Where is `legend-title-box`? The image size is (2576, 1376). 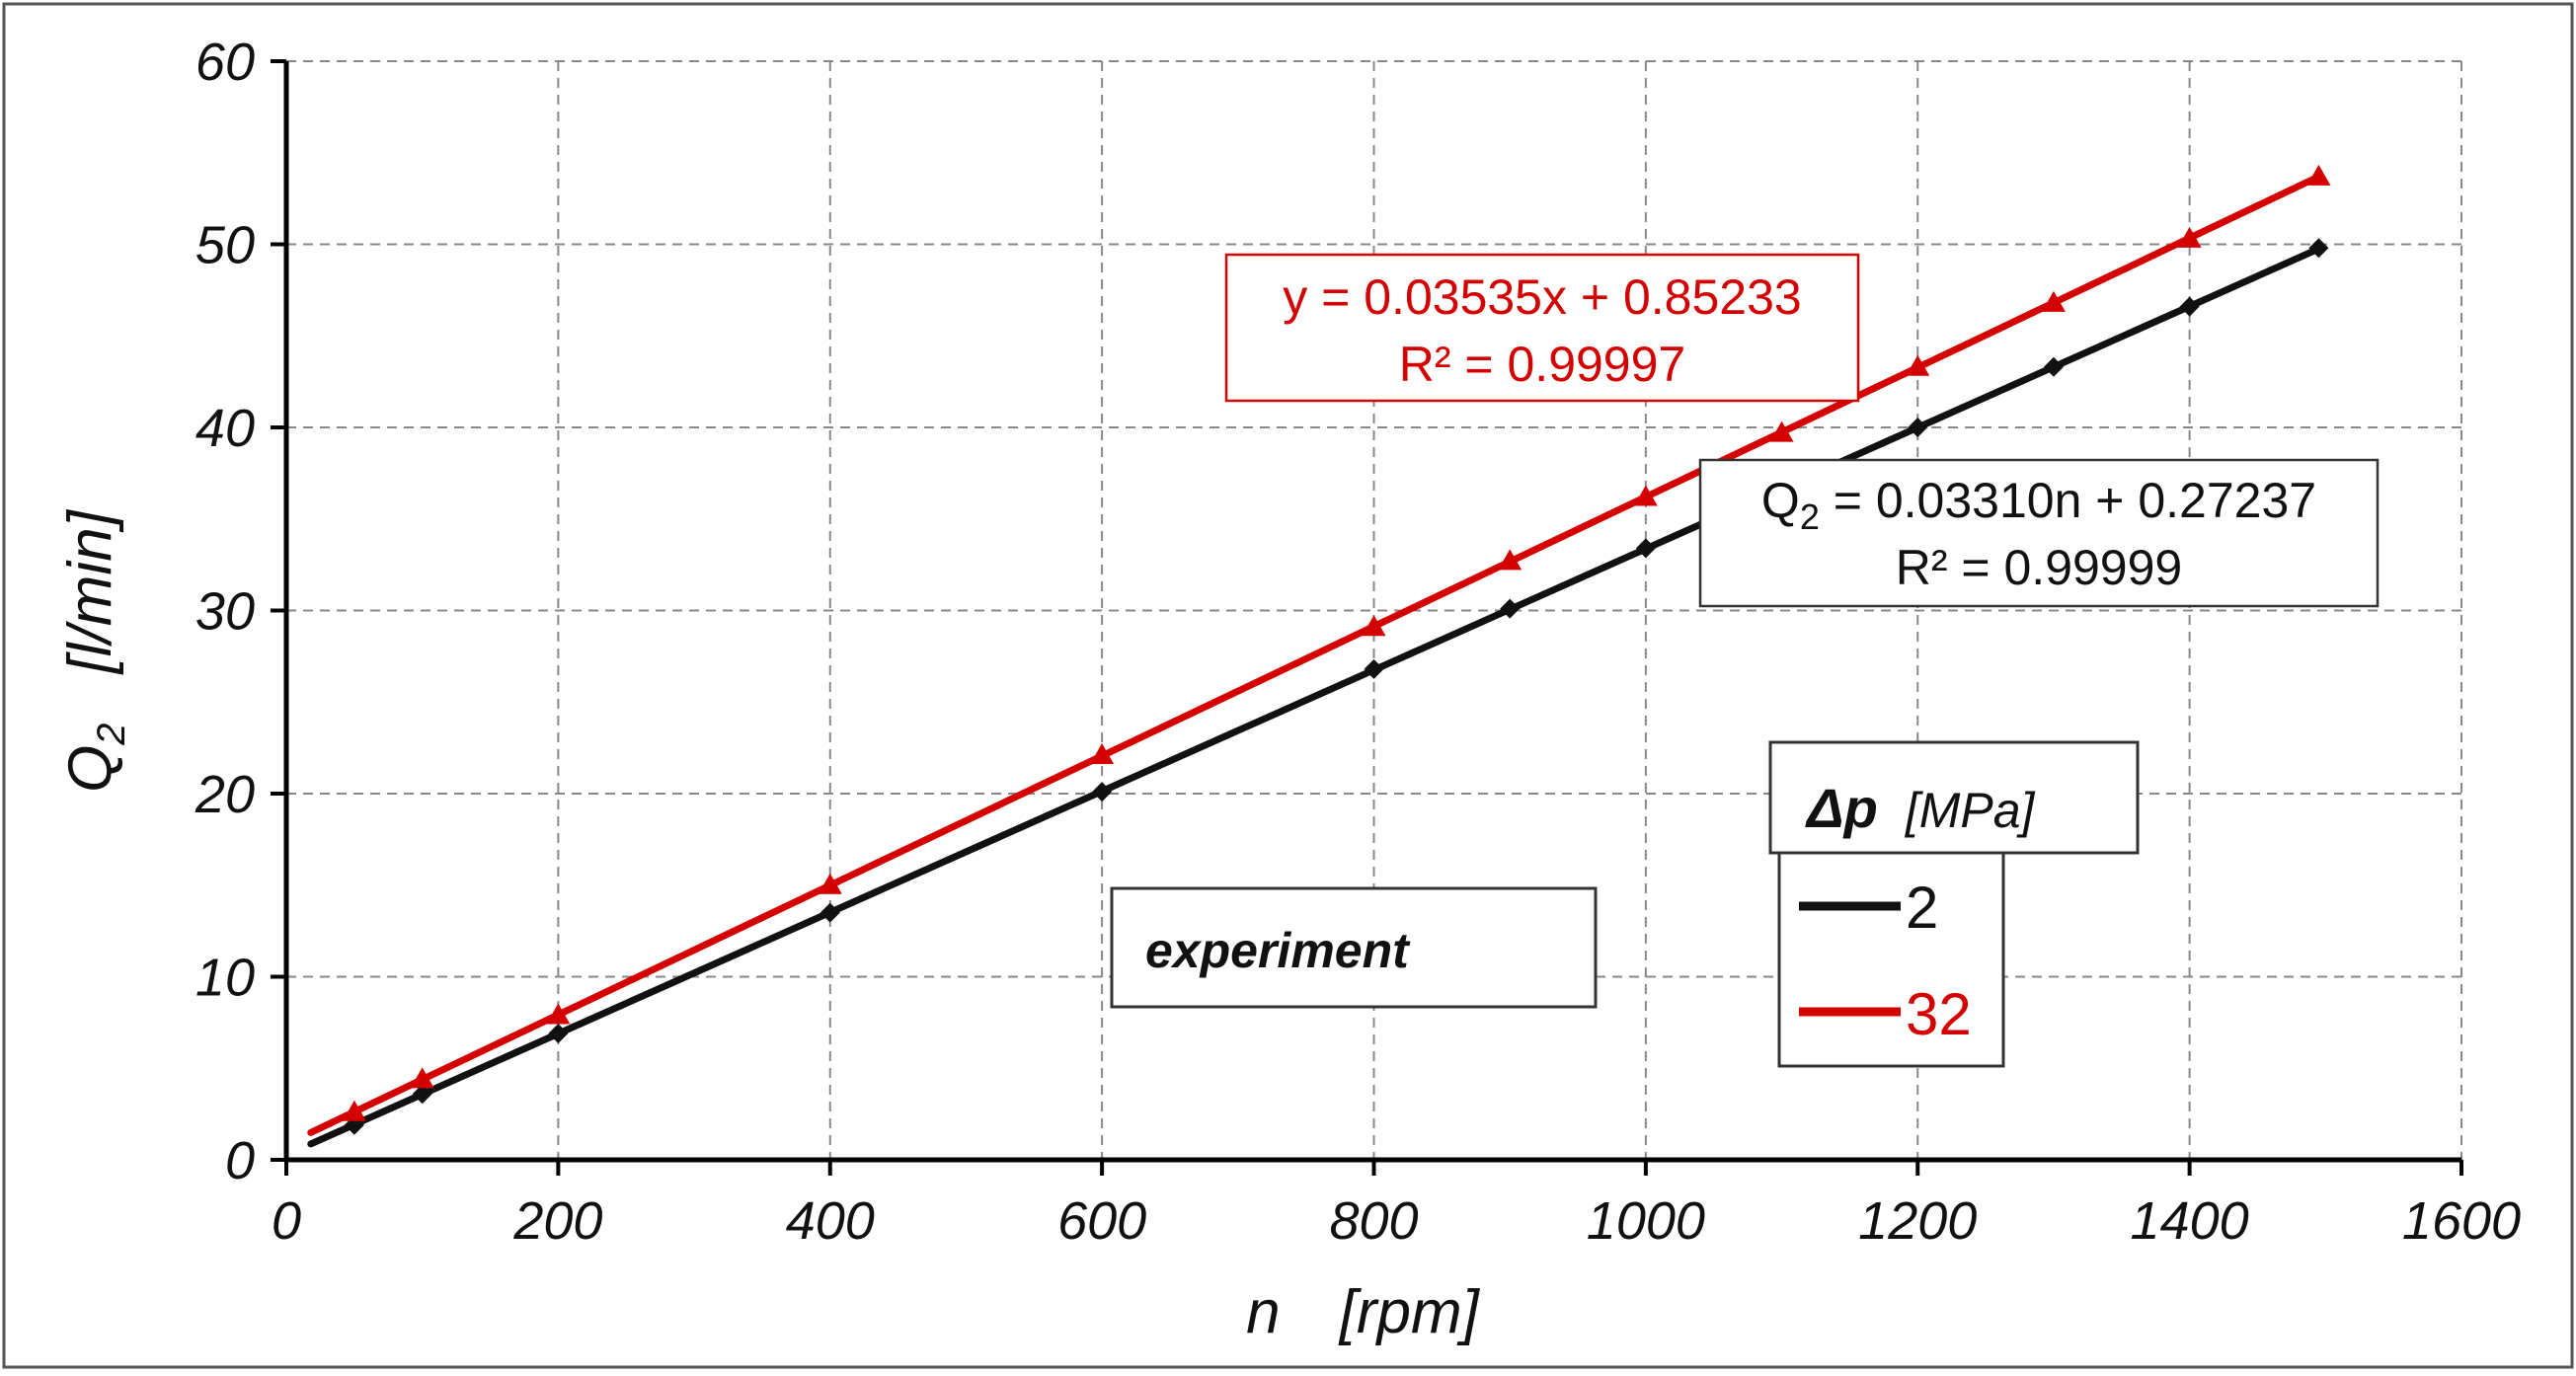
legend-title-box is located at coordinates (1954, 797).